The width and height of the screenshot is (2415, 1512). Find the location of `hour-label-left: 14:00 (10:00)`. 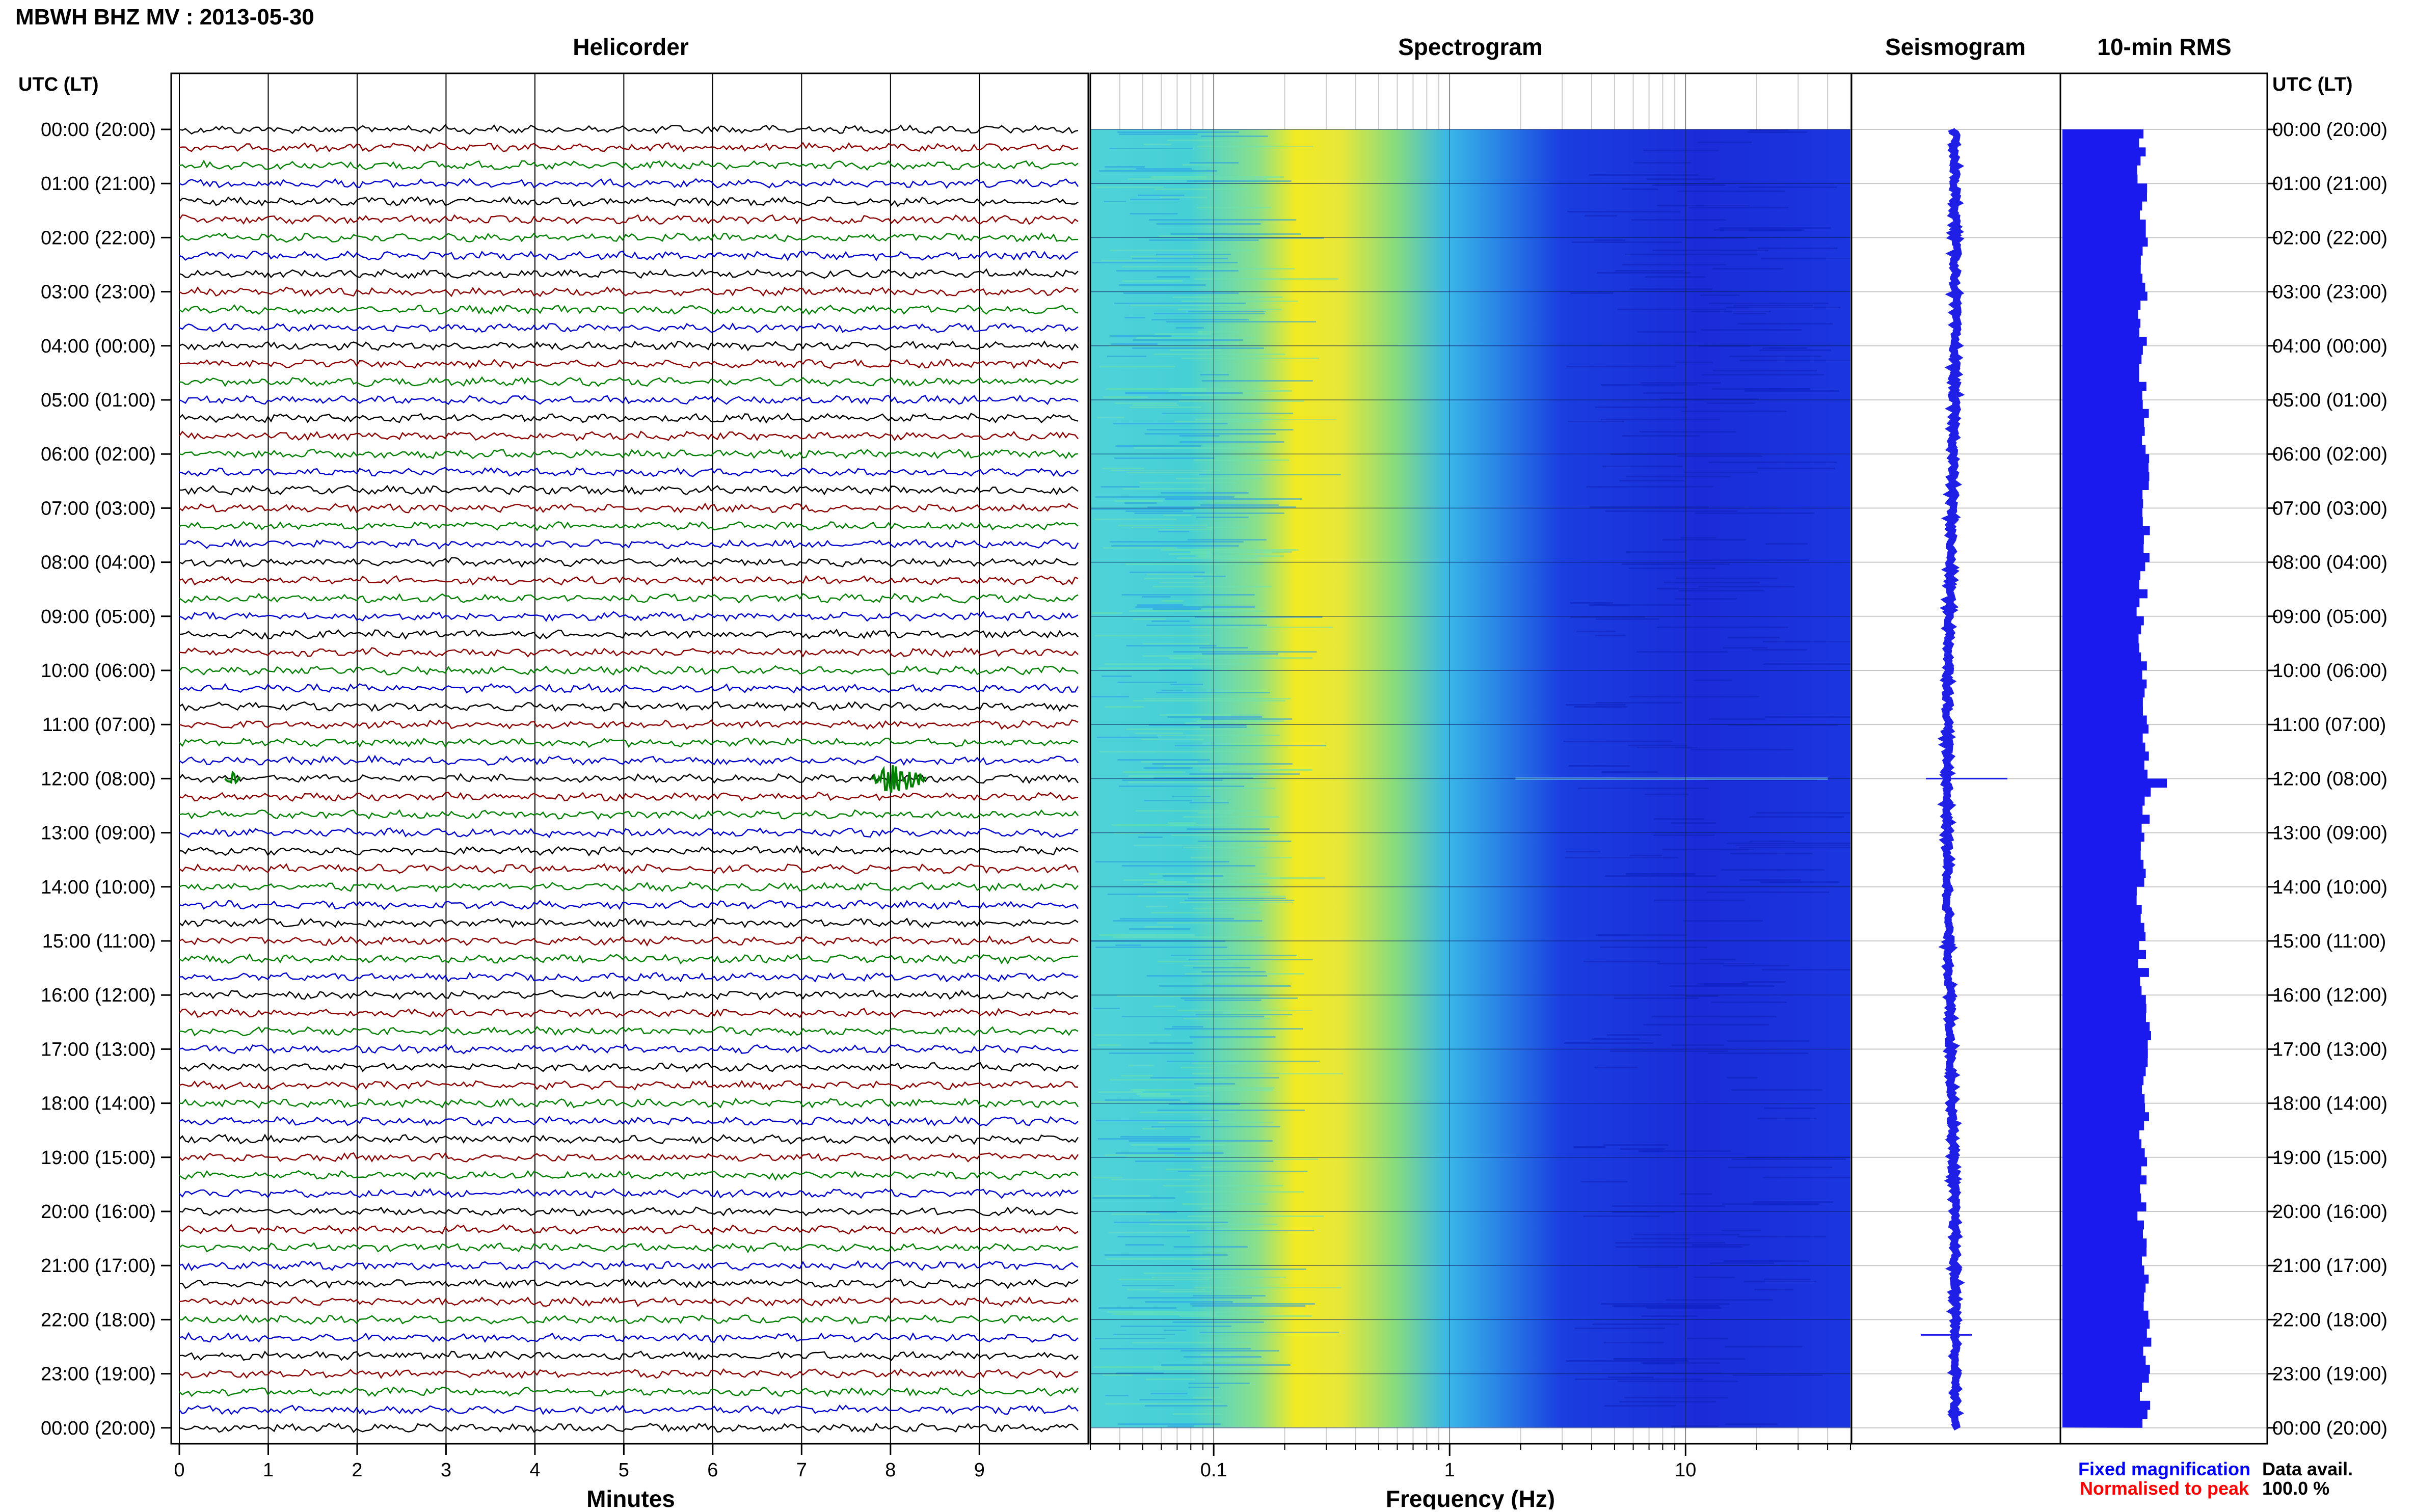

hour-label-left: 14:00 (10:00) is located at coordinates (98, 888).